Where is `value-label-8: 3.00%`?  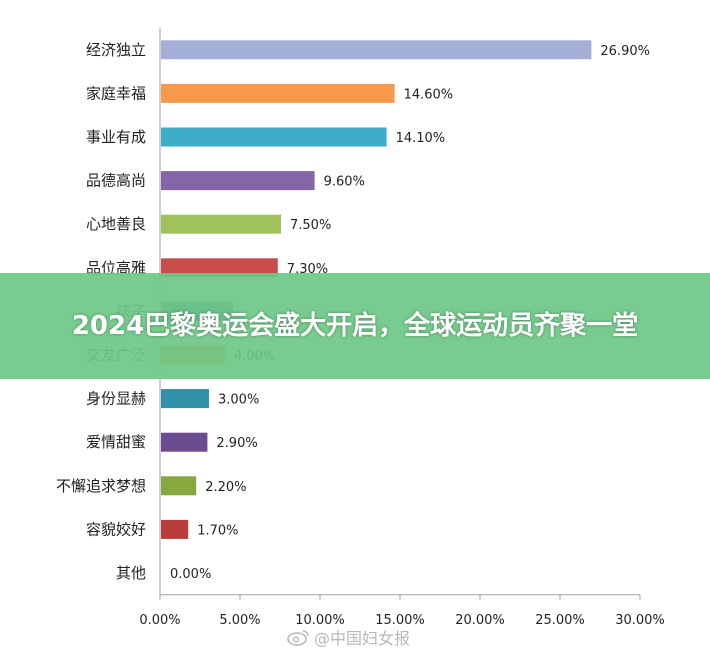
value-label-8: 3.00% is located at coordinates (238, 400).